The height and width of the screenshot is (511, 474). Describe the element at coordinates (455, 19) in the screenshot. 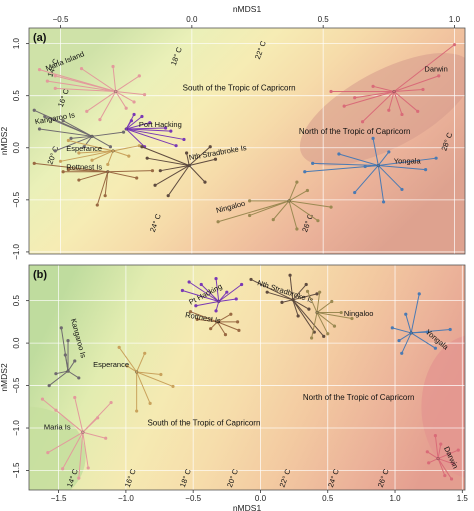

I see `x-tick-label: 1.0` at that location.